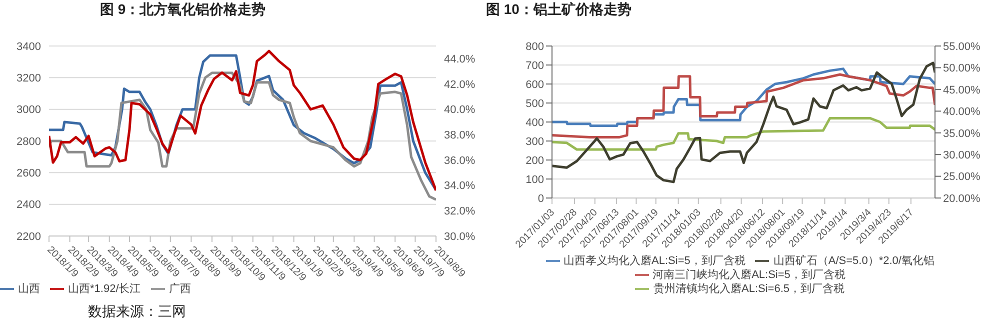  Describe the element at coordinates (853, 260) in the screenshot. I see `legend-label: 山西矿石（A/S=5.0）*2.0/氧化铝` at that location.